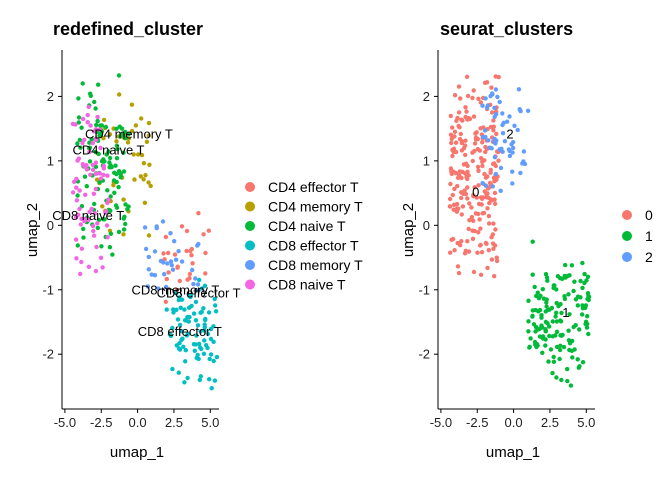 The height and width of the screenshot is (480, 672). What do you see at coordinates (315, 265) in the screenshot?
I see `legend-label: CD8 memory T` at bounding box center [315, 265].